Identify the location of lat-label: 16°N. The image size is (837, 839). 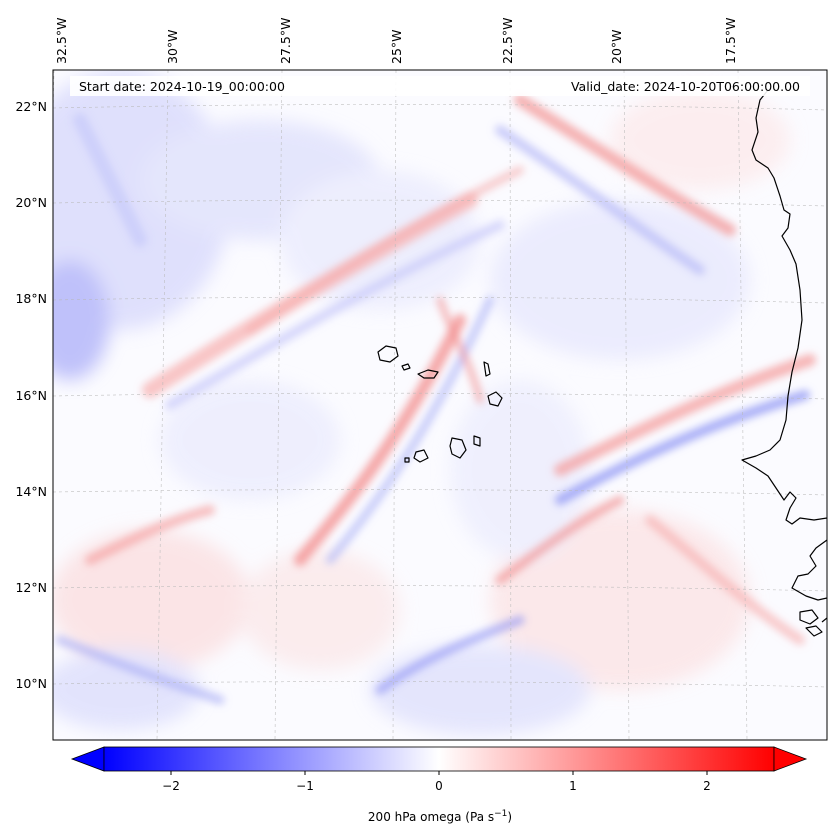
(31, 395).